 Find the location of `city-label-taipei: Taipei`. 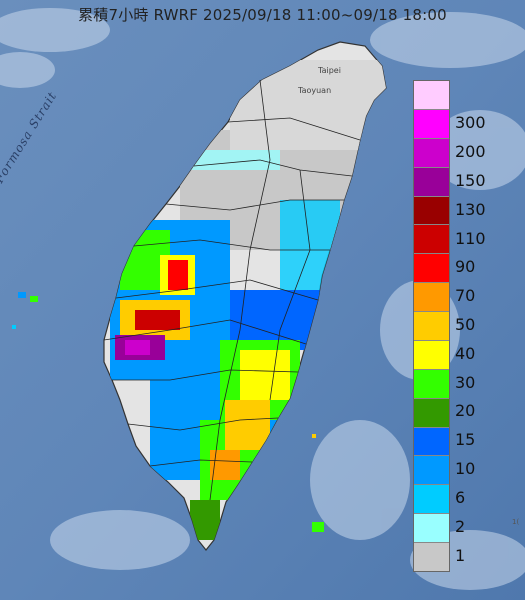

city-label-taipei: Taipei is located at coordinates (329, 70).